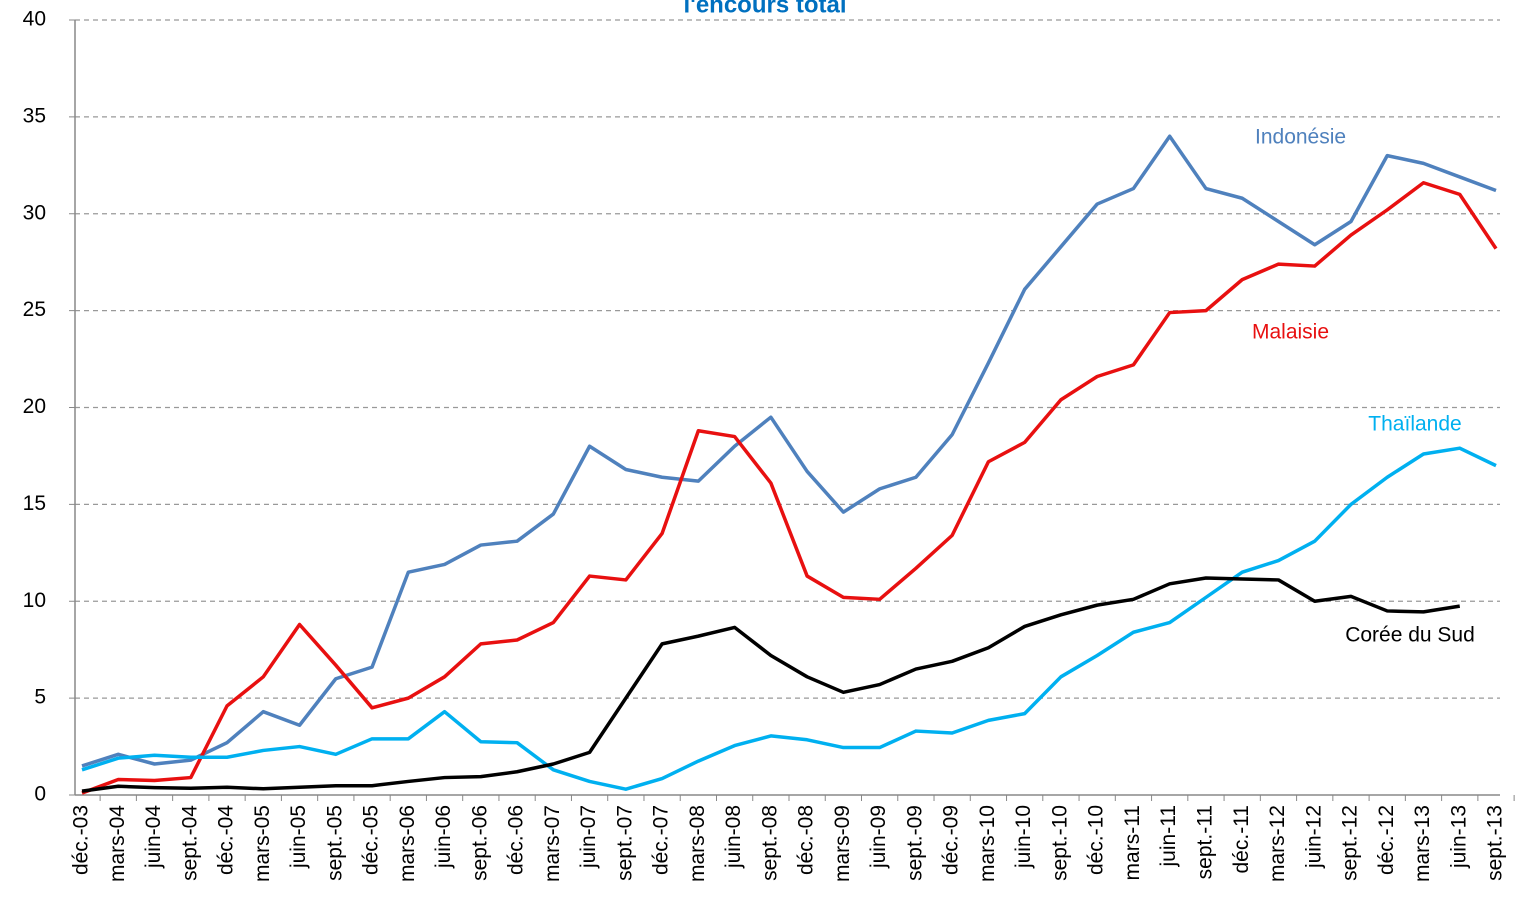  What do you see at coordinates (1458, 837) in the screenshot?
I see `x-tick-label: juin-13` at bounding box center [1458, 837].